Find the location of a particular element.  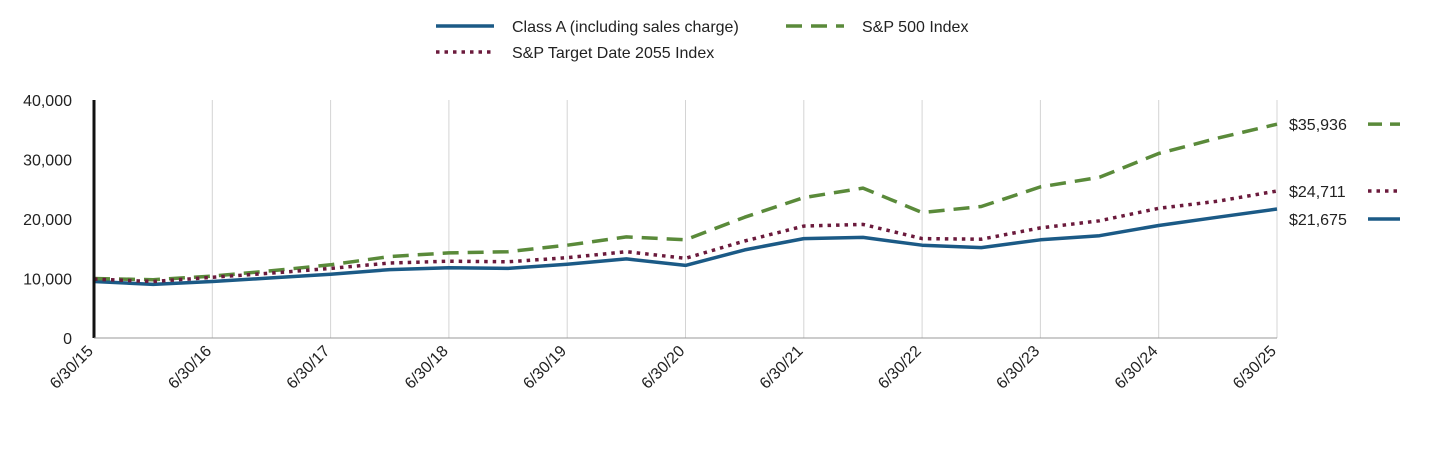

series-end-label: $35,936 is located at coordinates (1318, 125).